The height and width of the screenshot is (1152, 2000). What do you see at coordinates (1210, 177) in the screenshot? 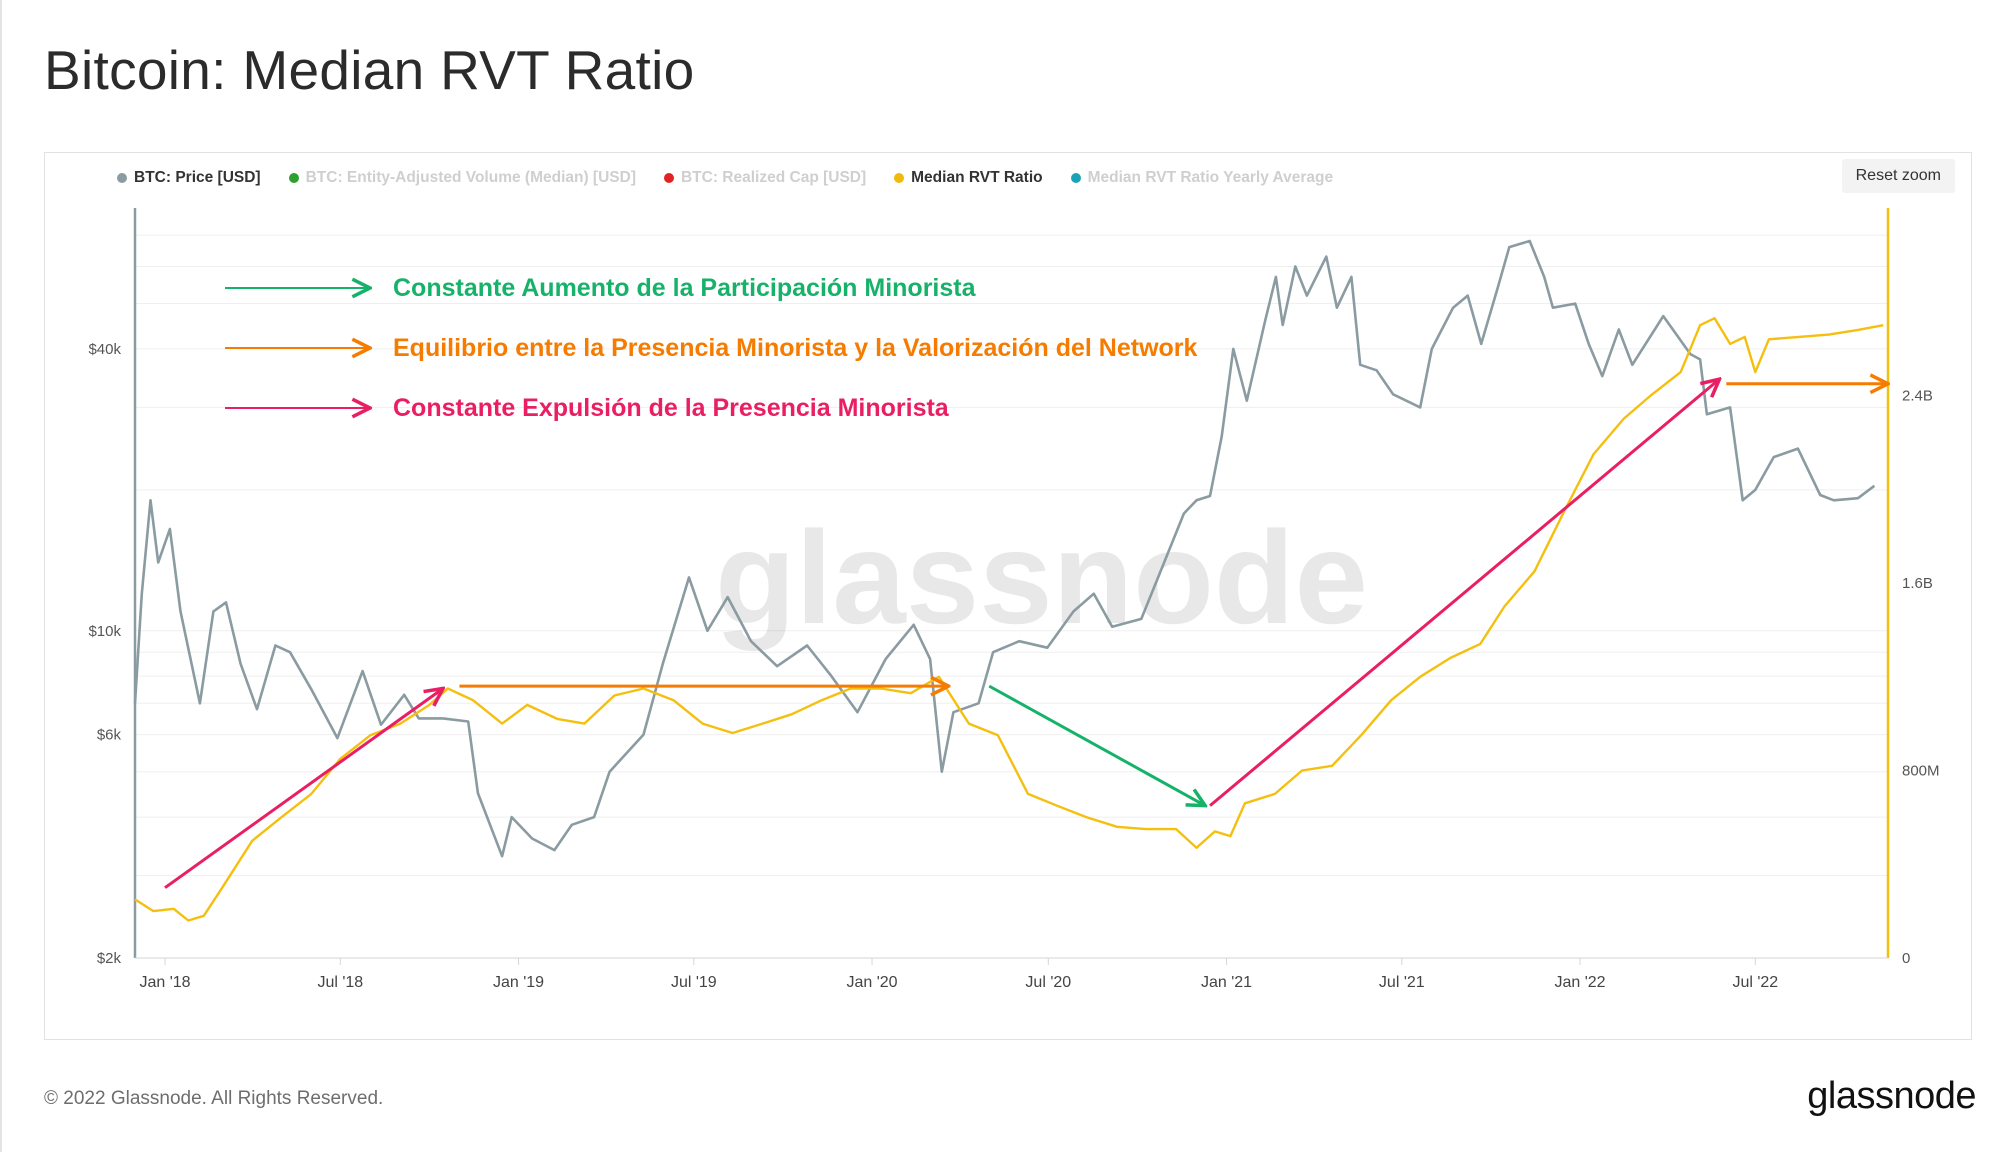
I see `legend-label: Median RVT Ratio Yearly Average` at bounding box center [1210, 177].